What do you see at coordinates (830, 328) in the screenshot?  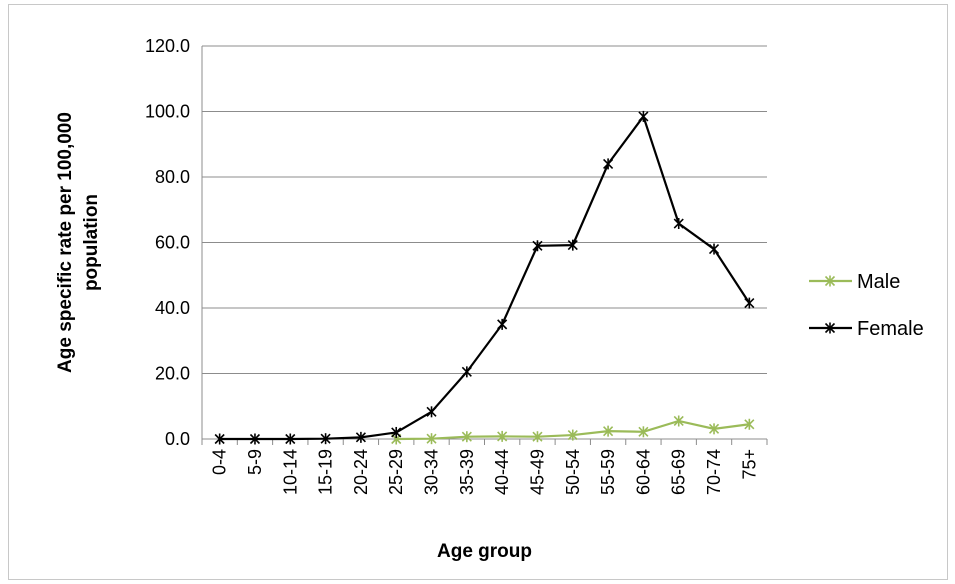 I see `legend-marker-female` at bounding box center [830, 328].